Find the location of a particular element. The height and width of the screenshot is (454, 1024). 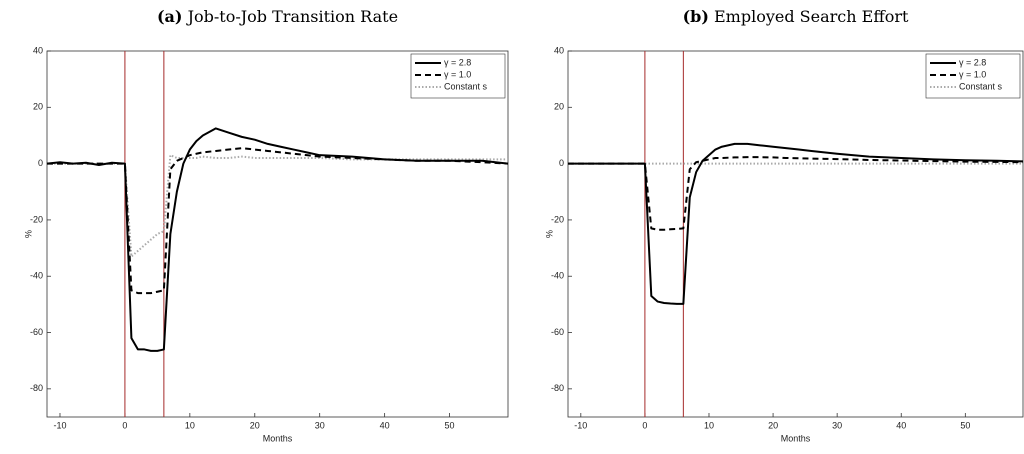

chart-title: (a) Job-to-Job Transition Rate is located at coordinates (277, 16).